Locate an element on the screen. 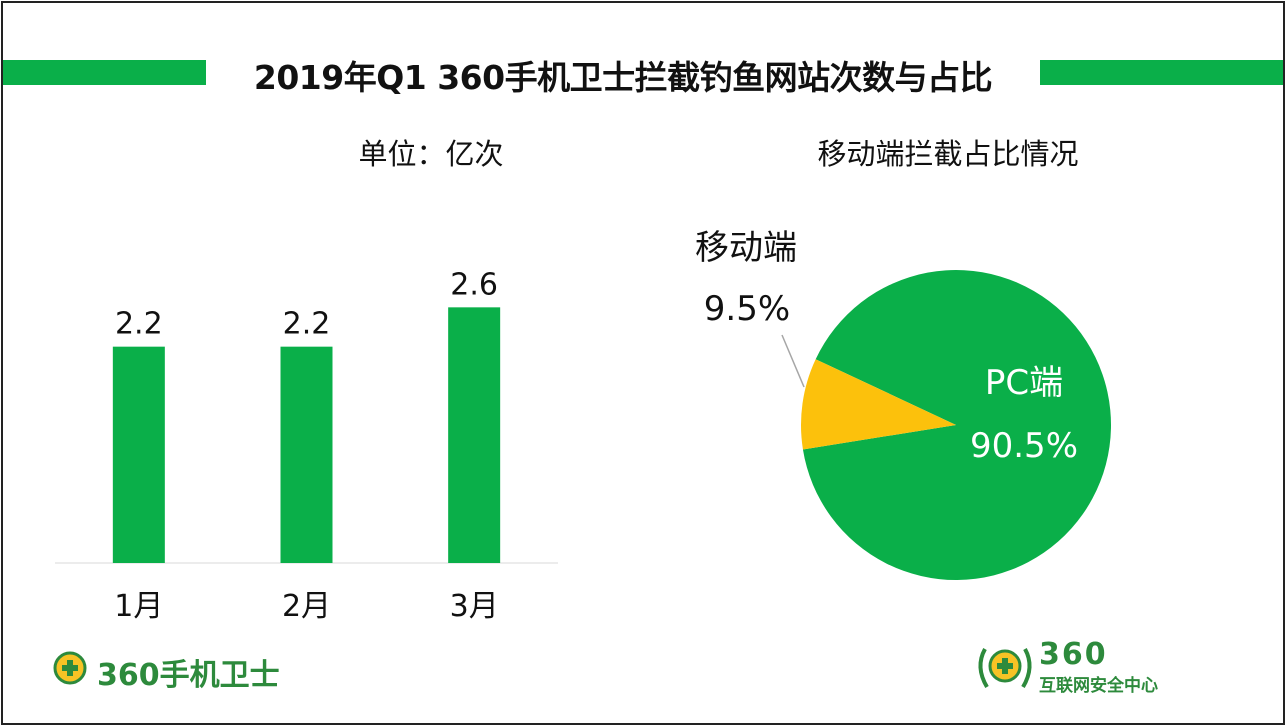 The height and width of the screenshot is (726, 1286). pie-label-pc: PC端 is located at coordinates (1024, 383).